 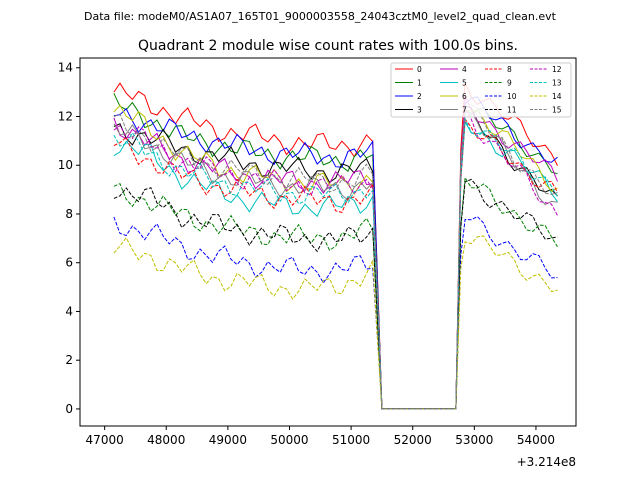 I want to click on legend-label-1: 1, so click(x=419, y=83).